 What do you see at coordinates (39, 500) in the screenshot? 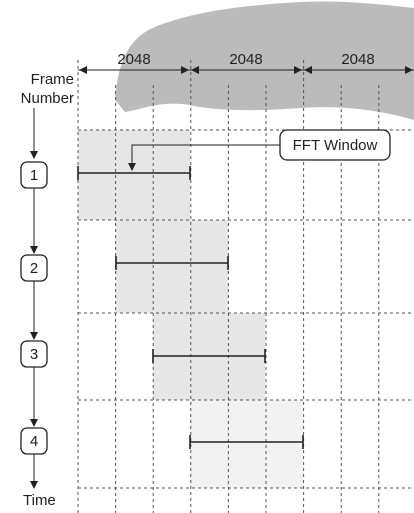
I see `time-label: Time` at bounding box center [39, 500].